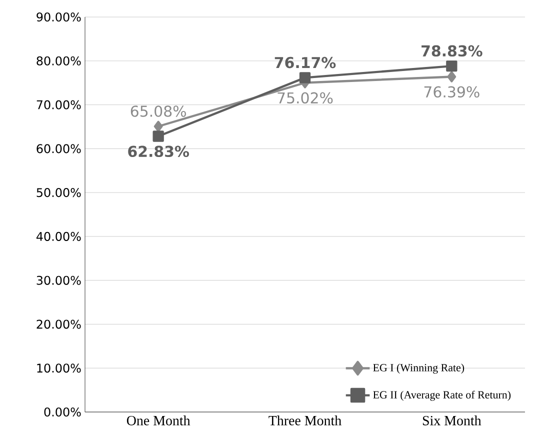 The height and width of the screenshot is (441, 538). Describe the element at coordinates (58, 324) in the screenshot. I see `y-tick-label: 20.00%` at that location.